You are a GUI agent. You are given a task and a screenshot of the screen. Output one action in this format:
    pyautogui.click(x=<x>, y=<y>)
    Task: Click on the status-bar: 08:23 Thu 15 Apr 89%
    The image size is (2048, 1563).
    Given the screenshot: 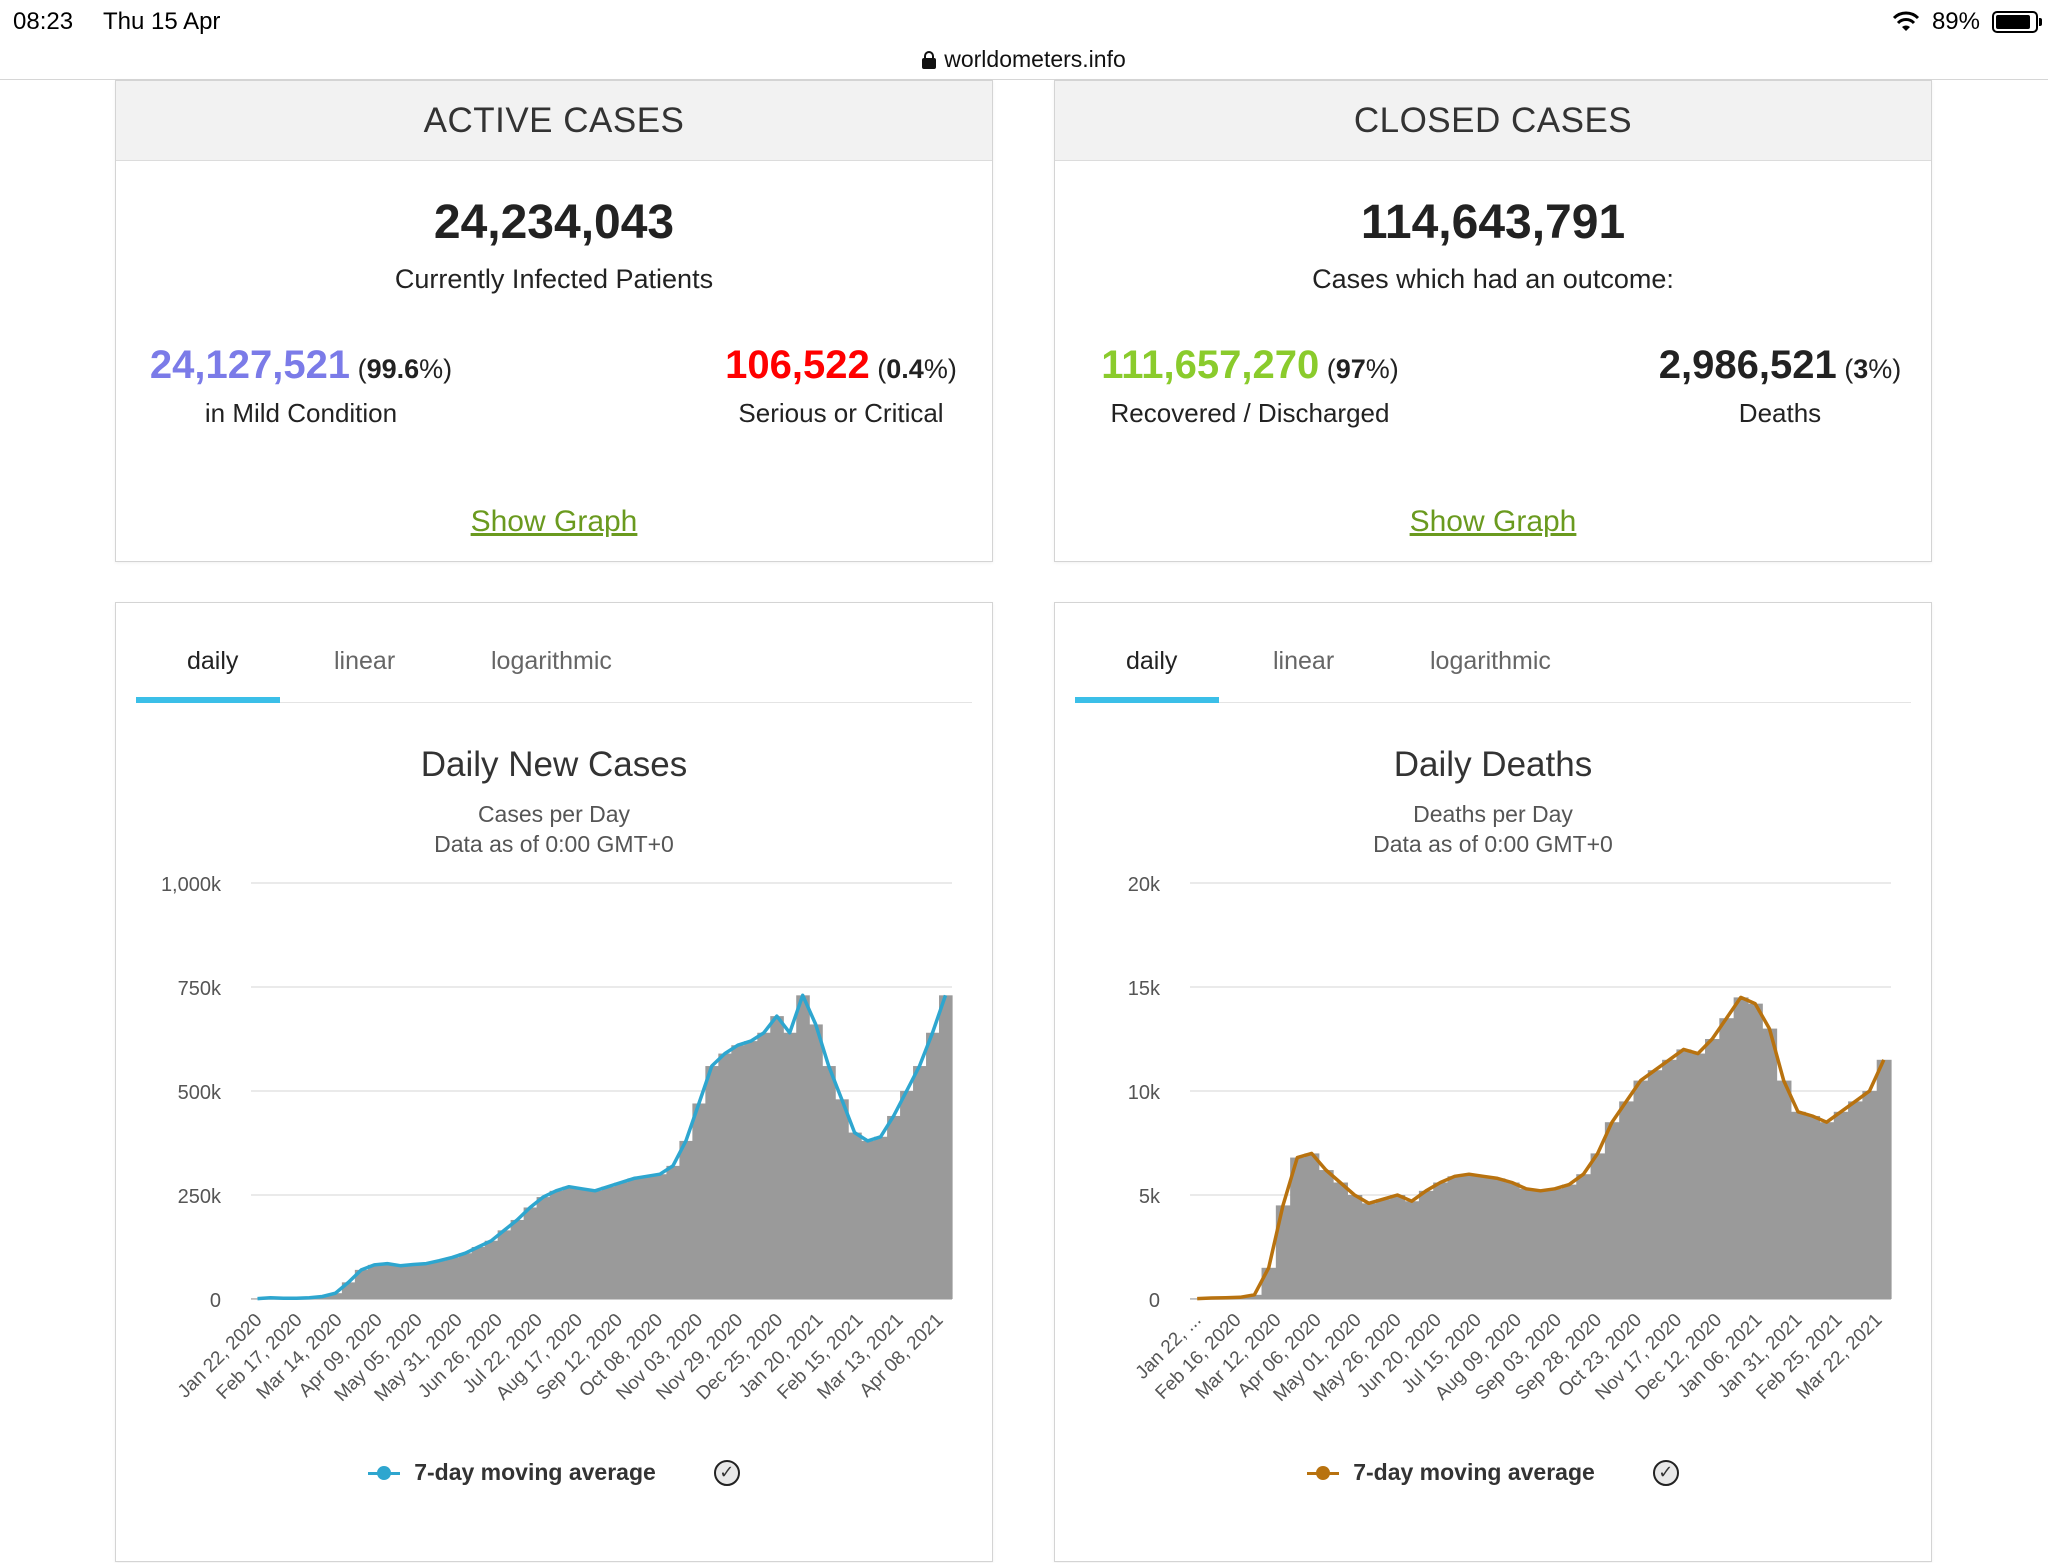 What is the action you would take?
    pyautogui.click(x=1024, y=20)
    